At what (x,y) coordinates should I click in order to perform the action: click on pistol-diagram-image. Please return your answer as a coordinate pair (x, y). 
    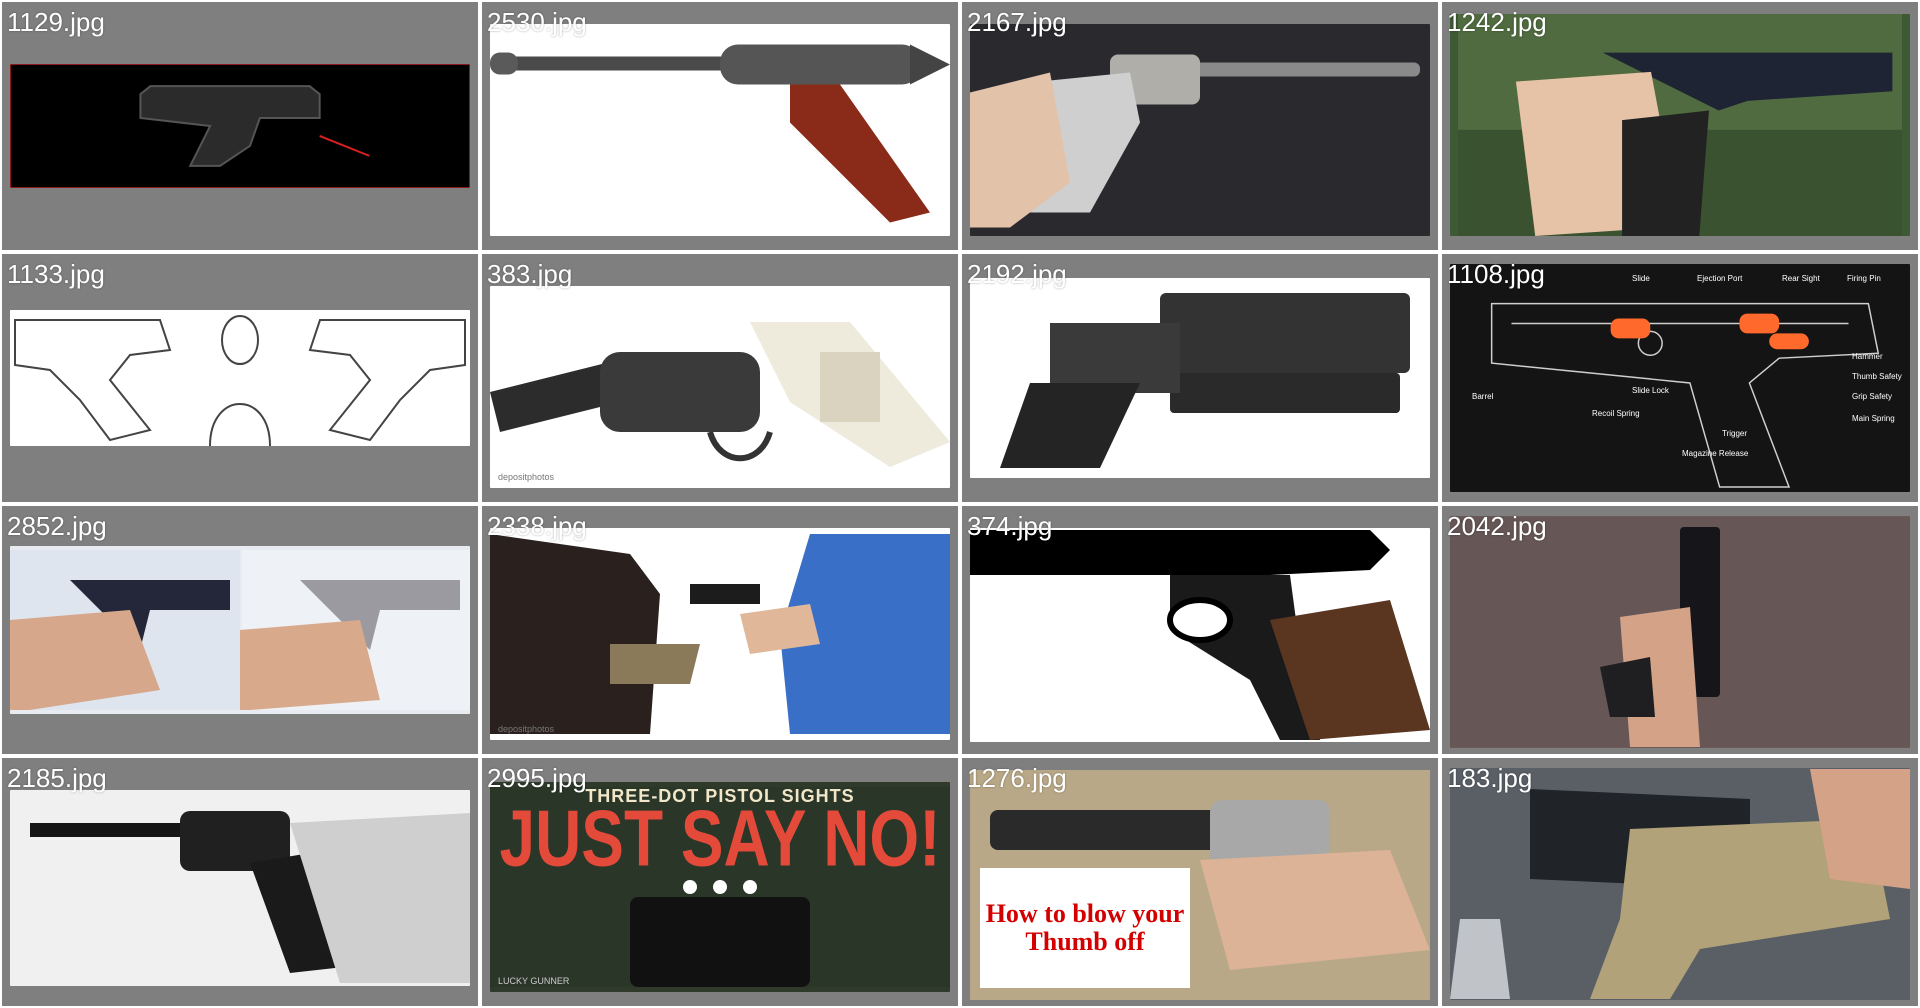
    Looking at the image, I should click on (1680, 378).